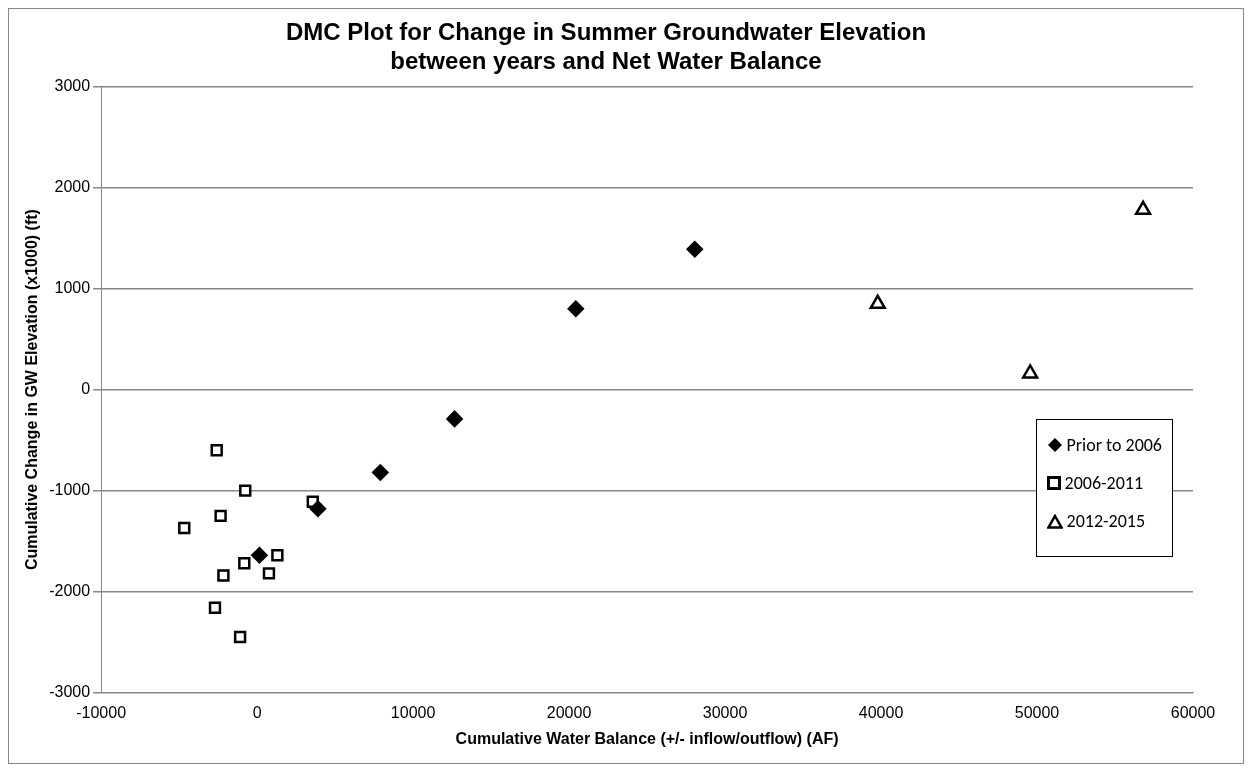 Image resolution: width=1252 pixels, height=772 pixels. I want to click on x-tick-label: 10000, so click(413, 712).